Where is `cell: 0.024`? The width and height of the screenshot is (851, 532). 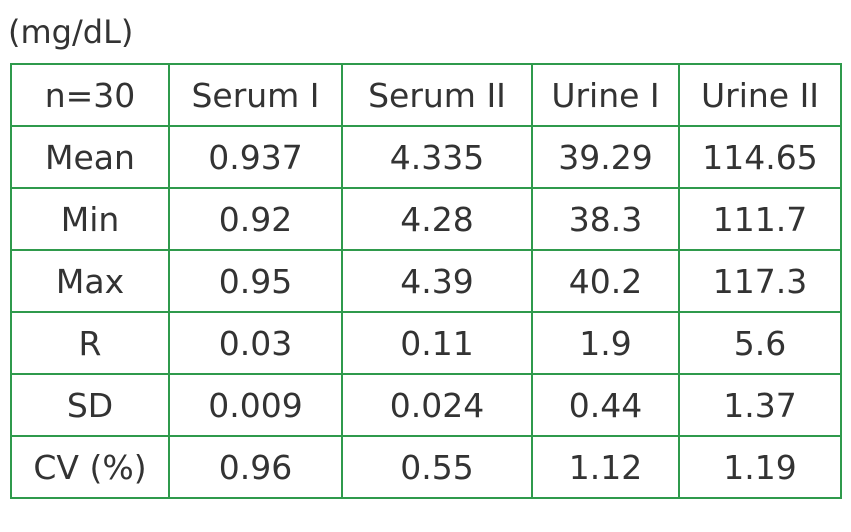
cell: 0.024 is located at coordinates (437, 405).